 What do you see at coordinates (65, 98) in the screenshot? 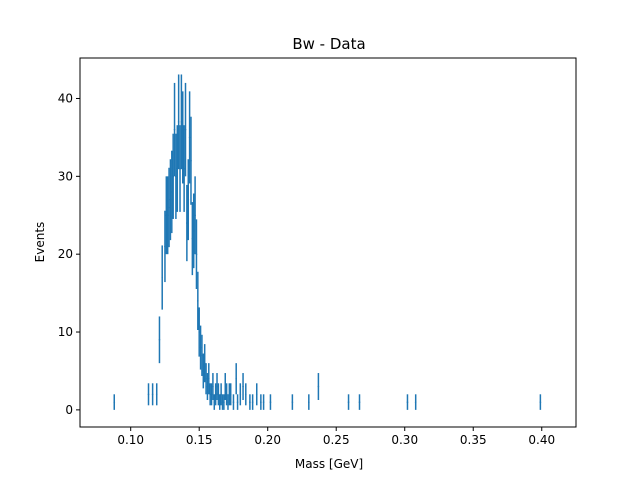
I see `y-tick-label: 40` at bounding box center [65, 98].